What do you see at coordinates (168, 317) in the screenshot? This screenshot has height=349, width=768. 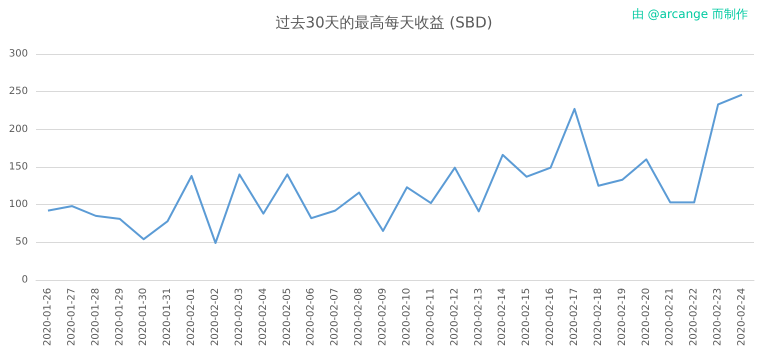 I see `x-tick-label: 2020-01-31` at bounding box center [168, 317].